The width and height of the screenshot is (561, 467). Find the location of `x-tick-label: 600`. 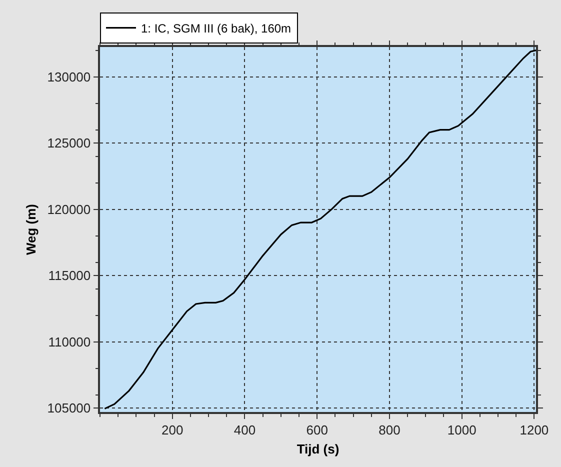

x-tick-label: 600 is located at coordinates (317, 430).